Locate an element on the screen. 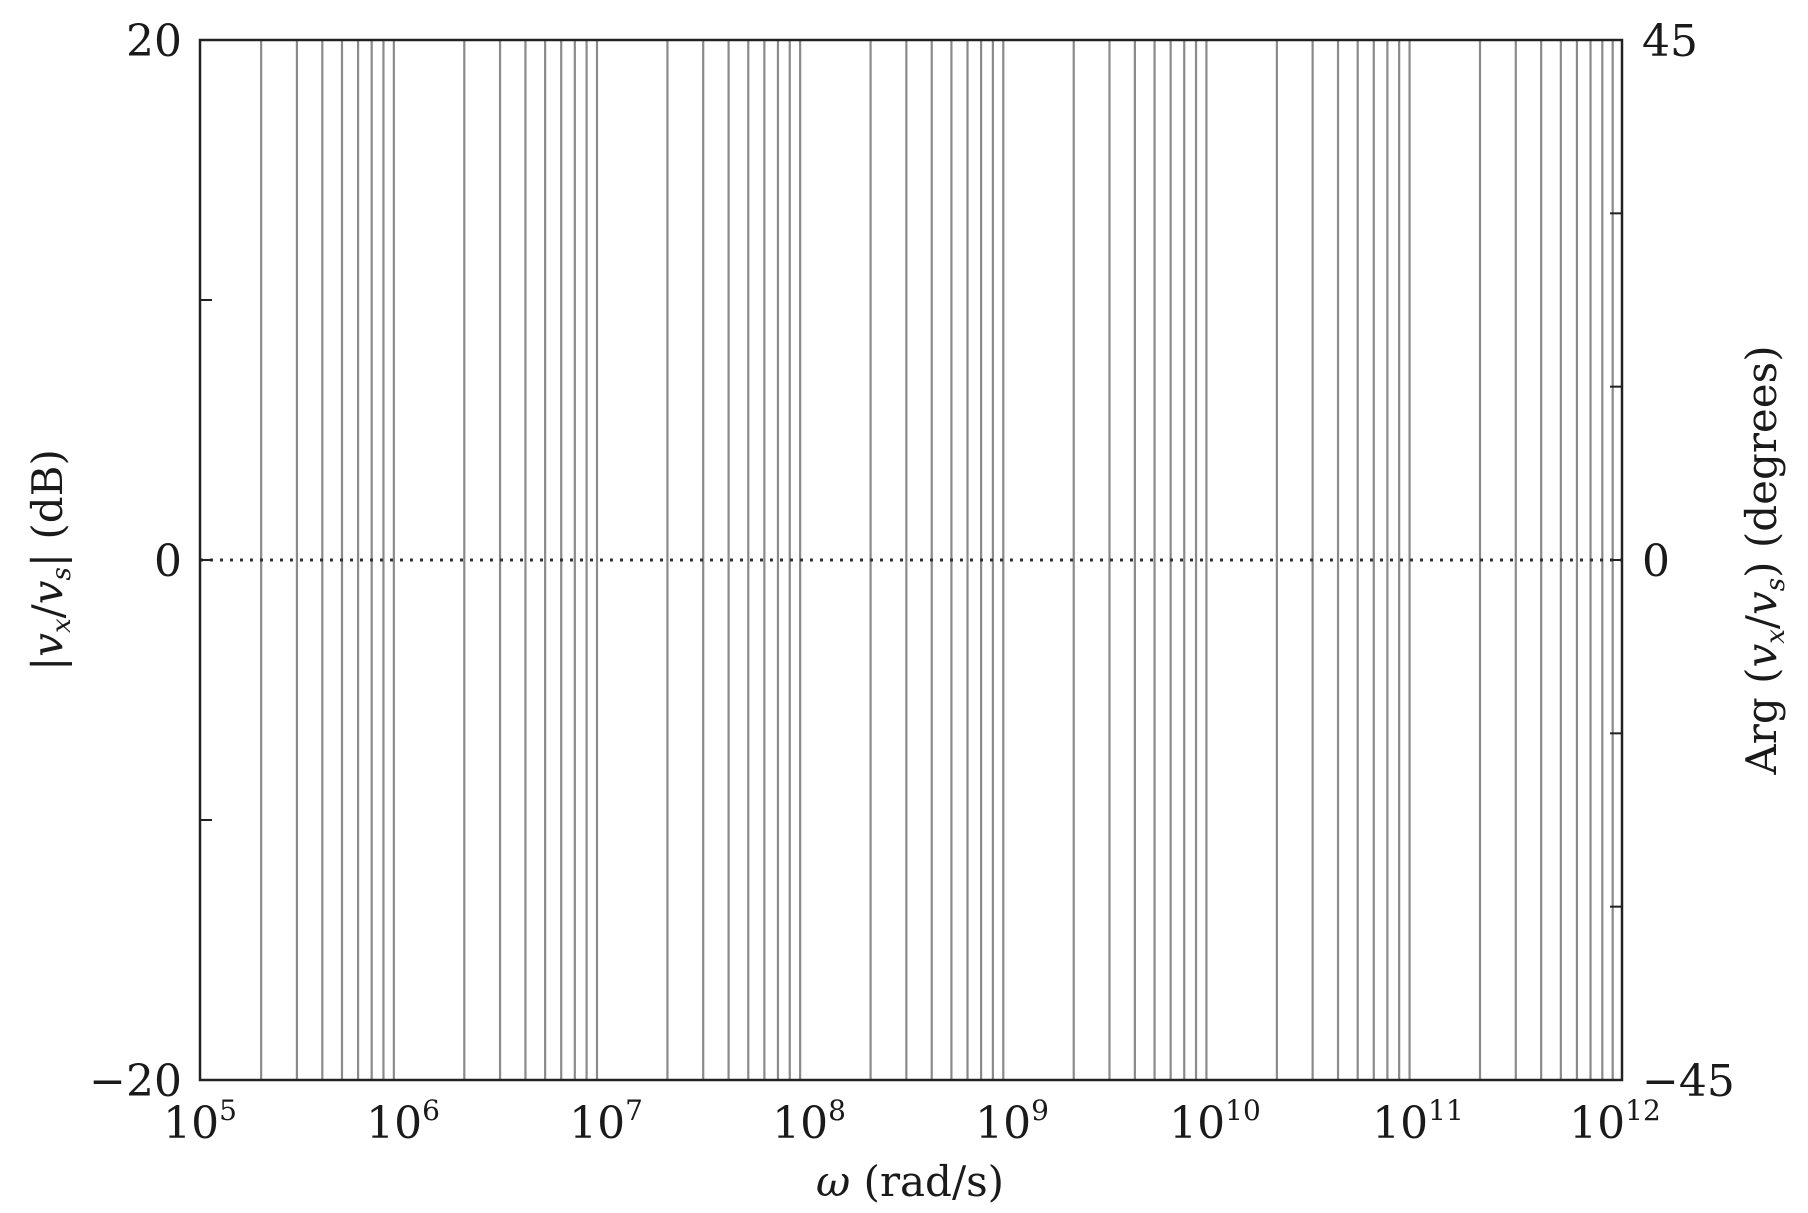 The image size is (1808, 1213). left-y-tick-labels: 20 0 −20 is located at coordinates (135, 561).